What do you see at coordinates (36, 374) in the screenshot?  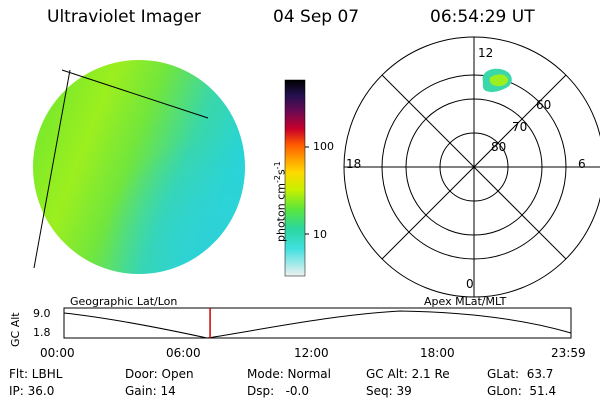 I see `status-filter: Flt: LBHL` at bounding box center [36, 374].